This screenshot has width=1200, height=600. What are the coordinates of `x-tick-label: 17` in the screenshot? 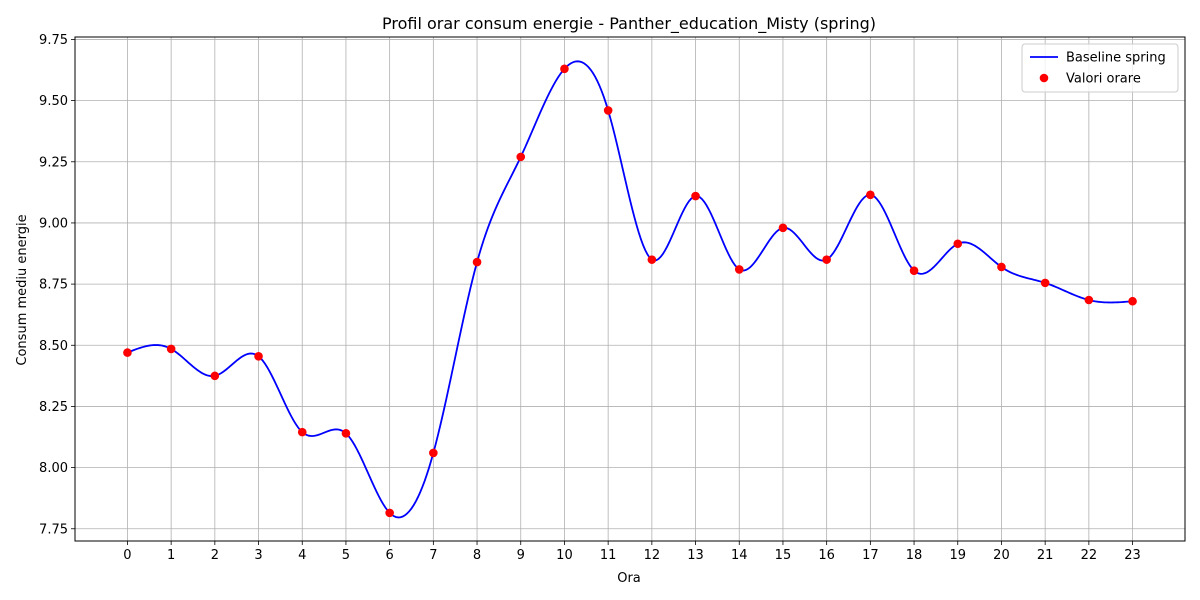 It's located at (870, 555).